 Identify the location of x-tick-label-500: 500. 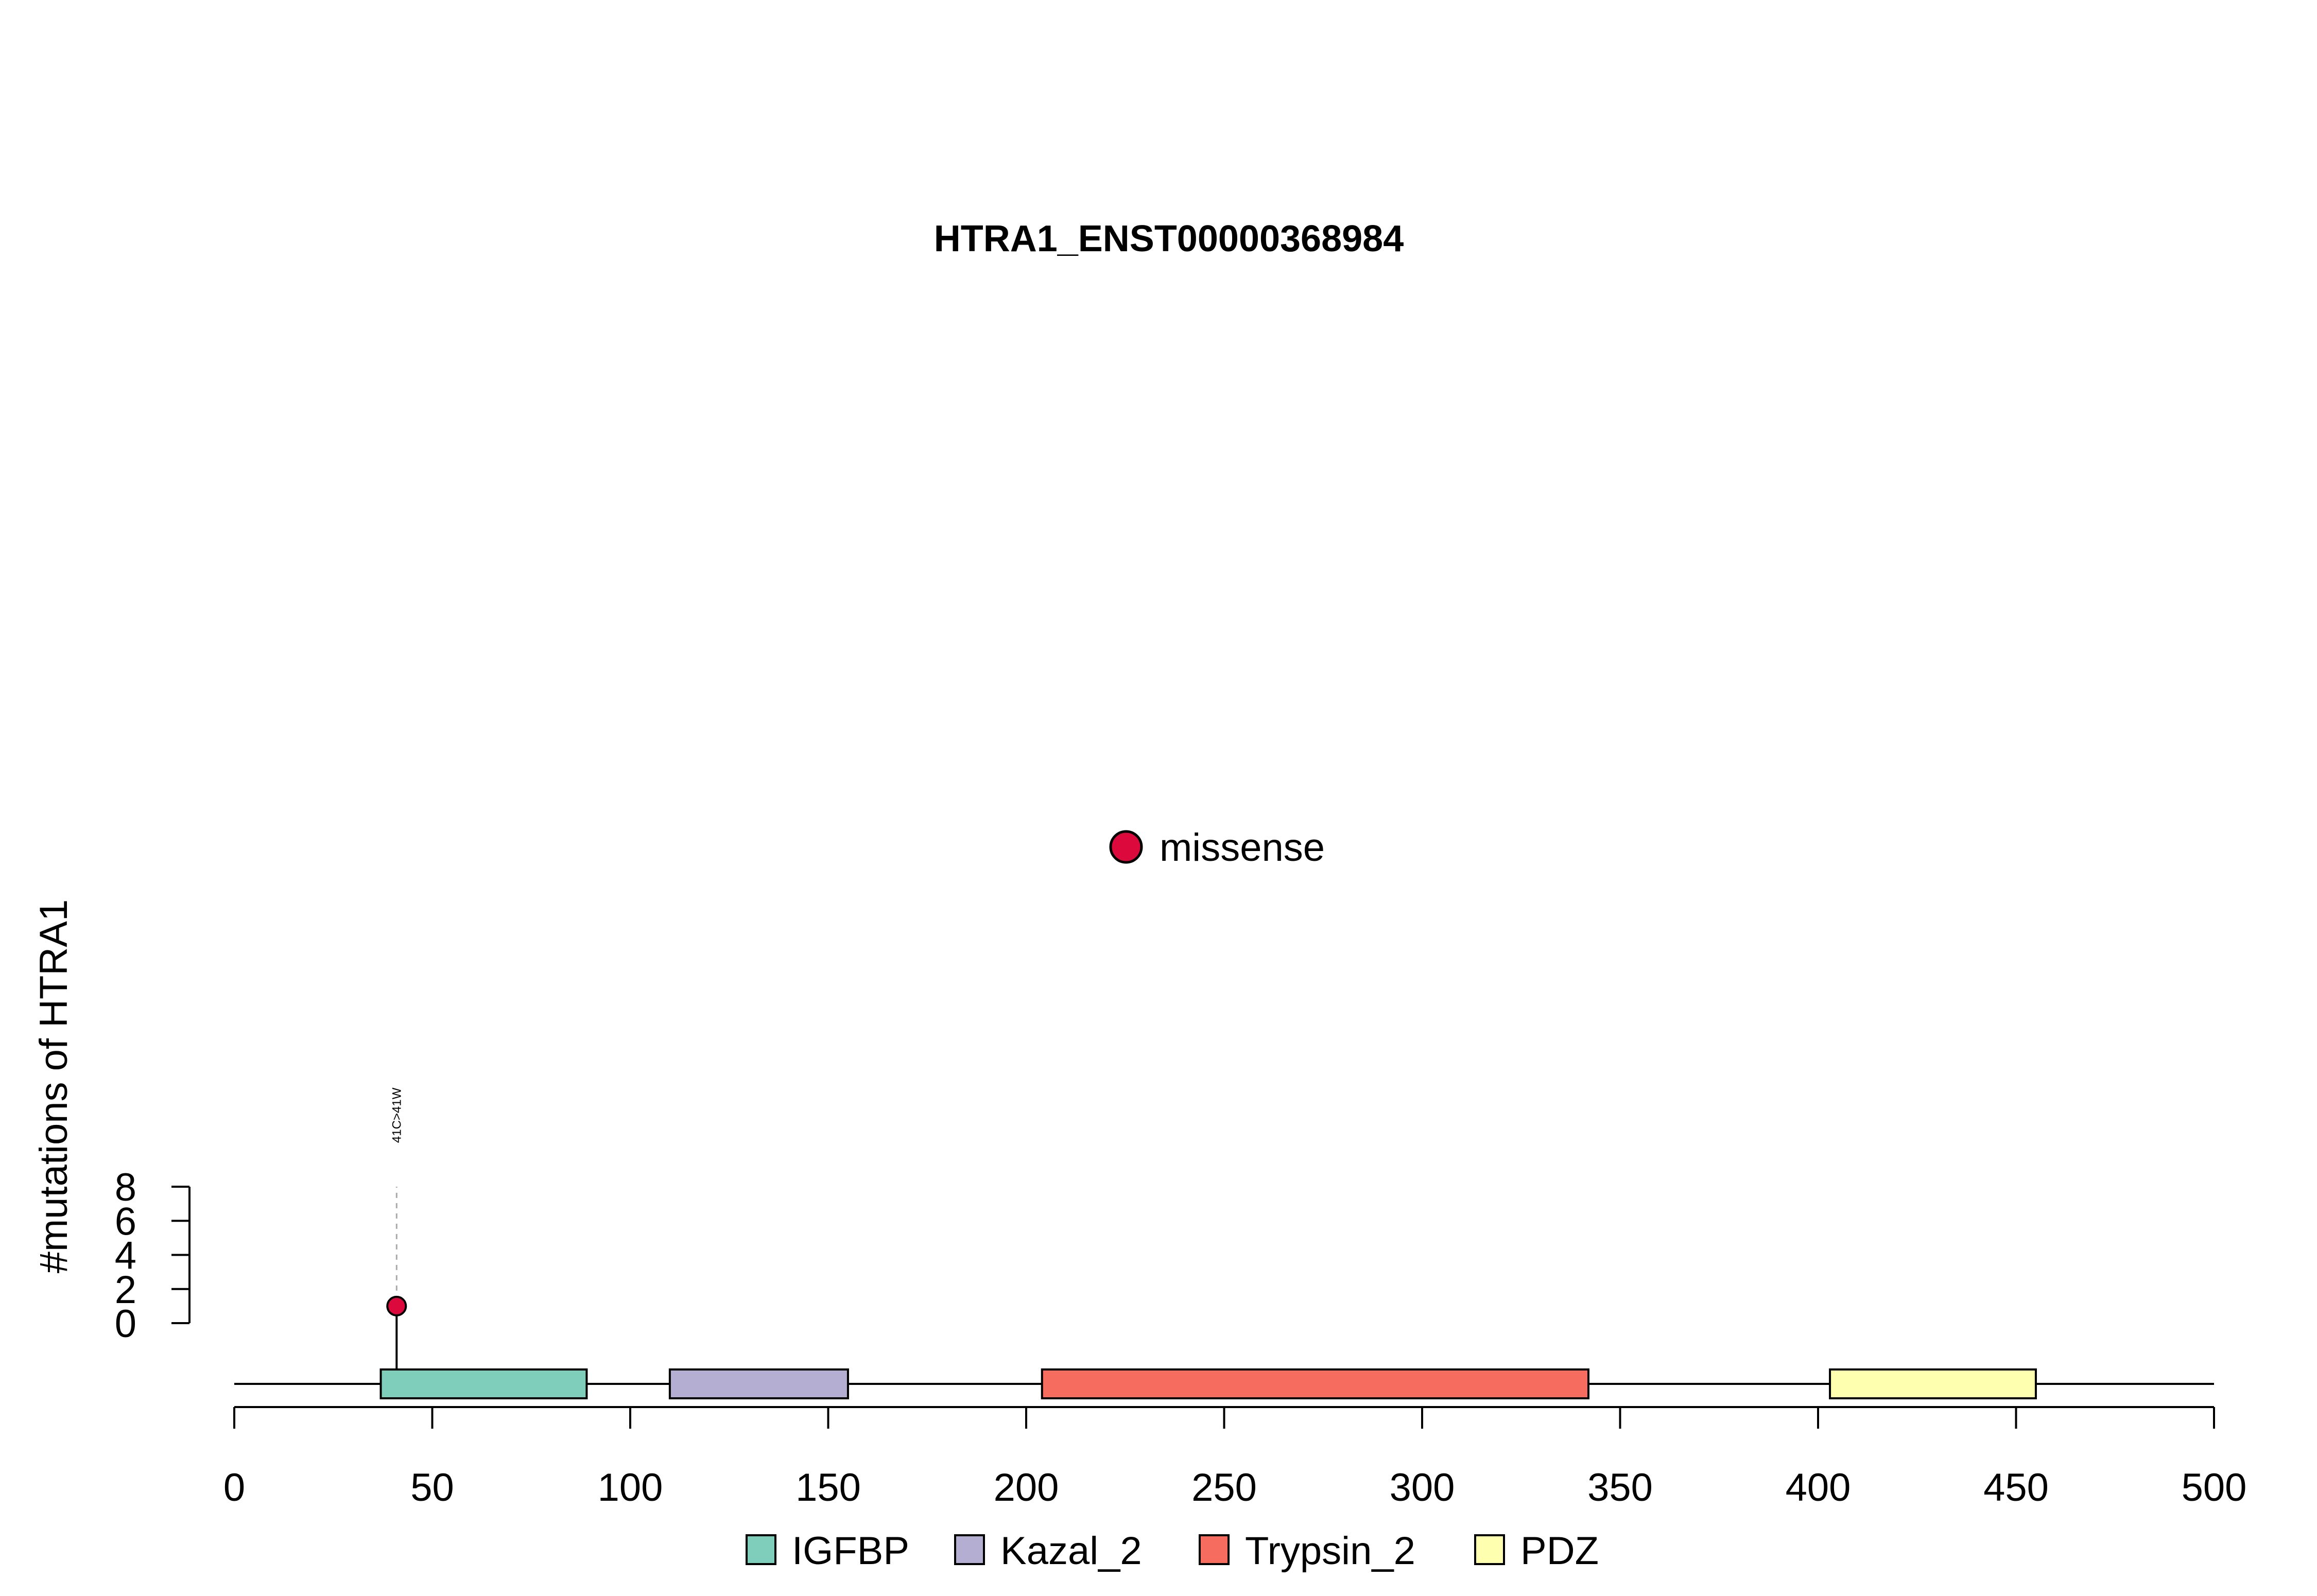
(2214, 1488).